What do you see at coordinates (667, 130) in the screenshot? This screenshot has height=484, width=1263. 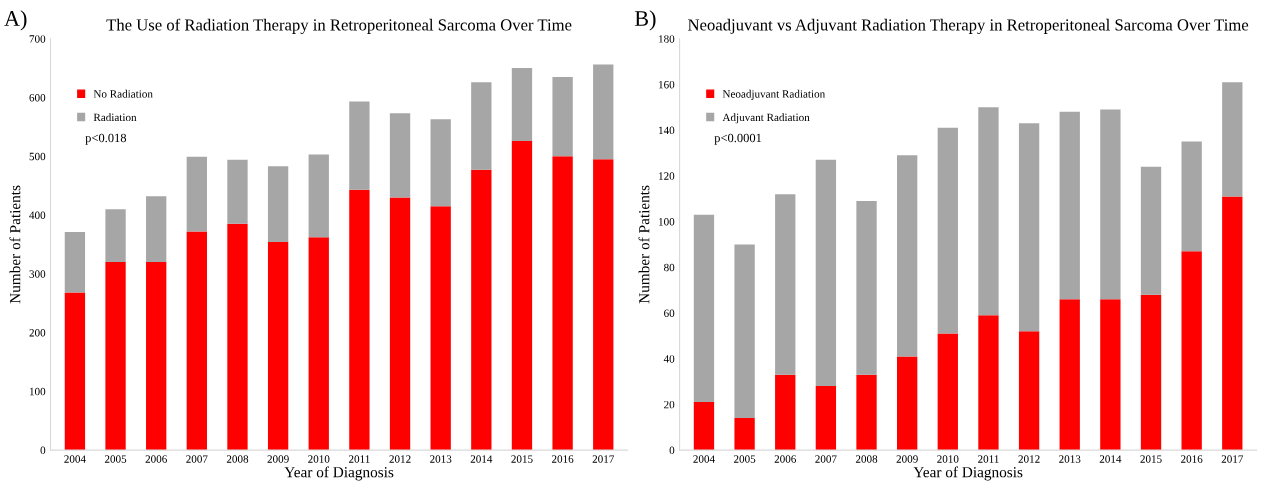 I see `y-tick-label: 140` at bounding box center [667, 130].